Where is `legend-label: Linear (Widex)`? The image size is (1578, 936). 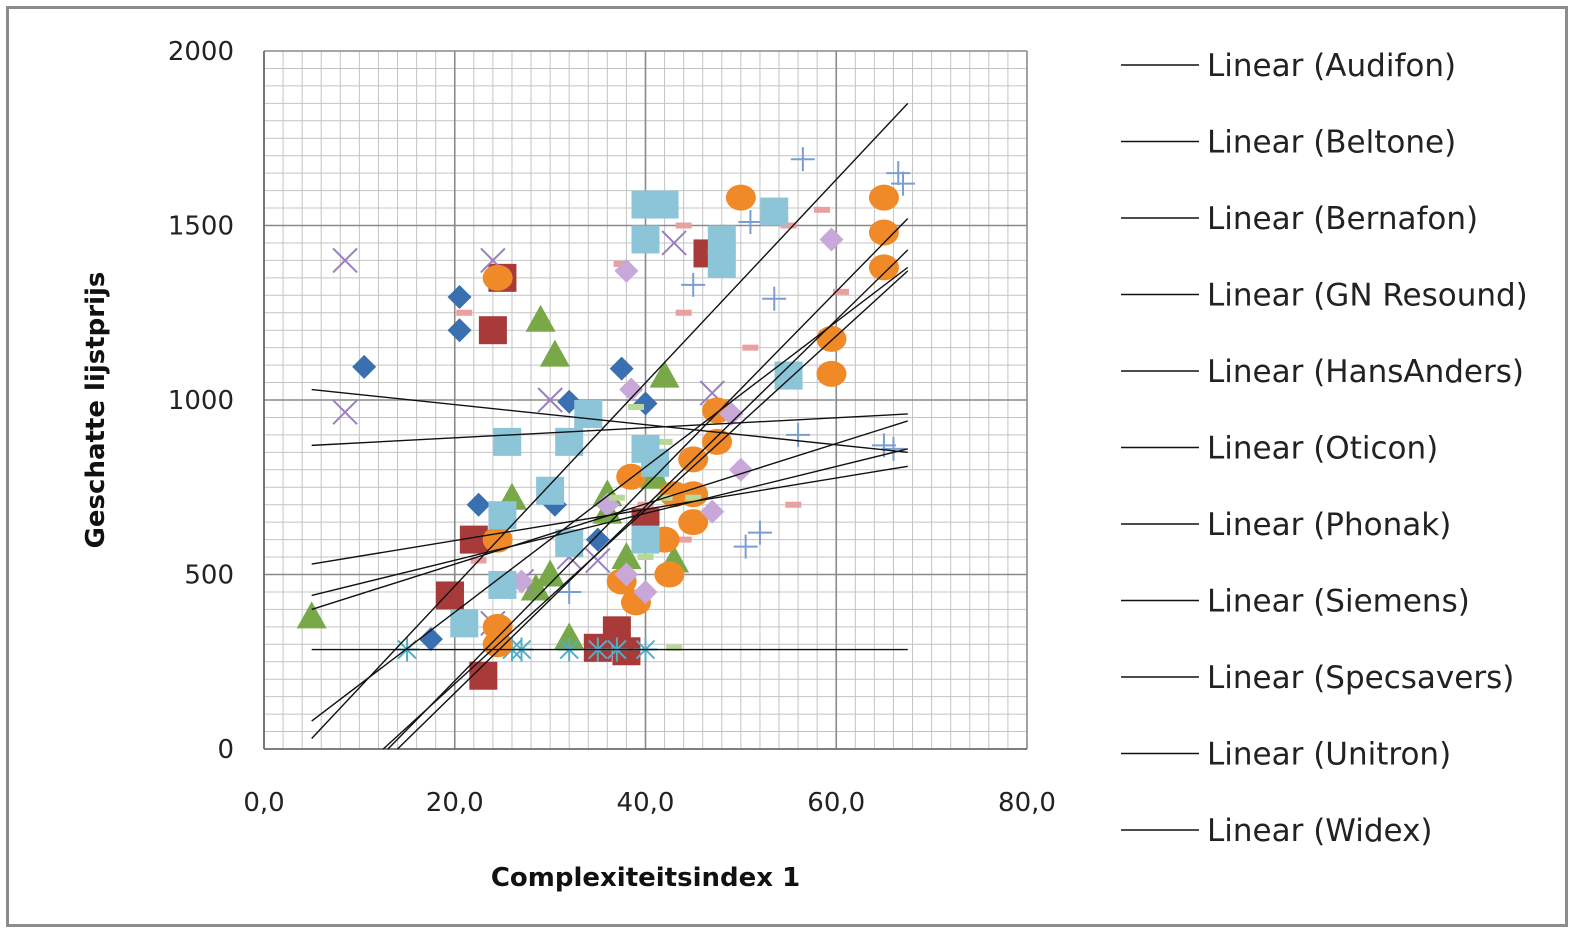
legend-label: Linear (Widex) is located at coordinates (1320, 831).